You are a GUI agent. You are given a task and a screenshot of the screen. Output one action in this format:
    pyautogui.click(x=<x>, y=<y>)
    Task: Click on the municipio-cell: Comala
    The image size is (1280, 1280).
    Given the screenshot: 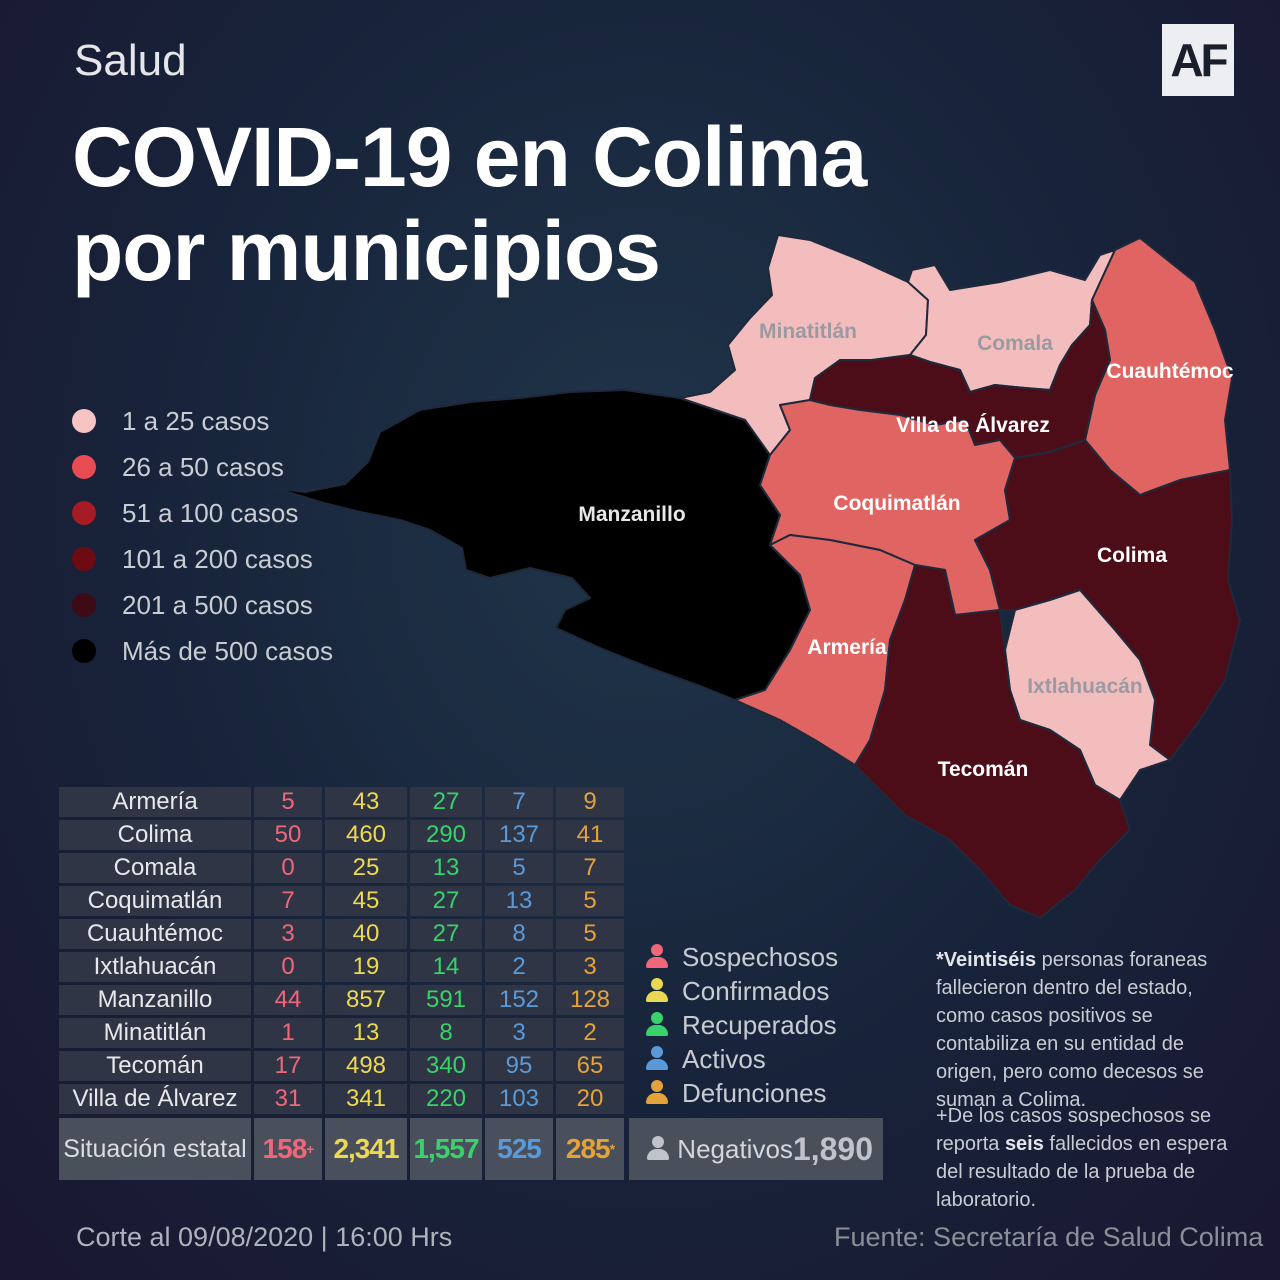 What is the action you would take?
    pyautogui.click(x=155, y=868)
    